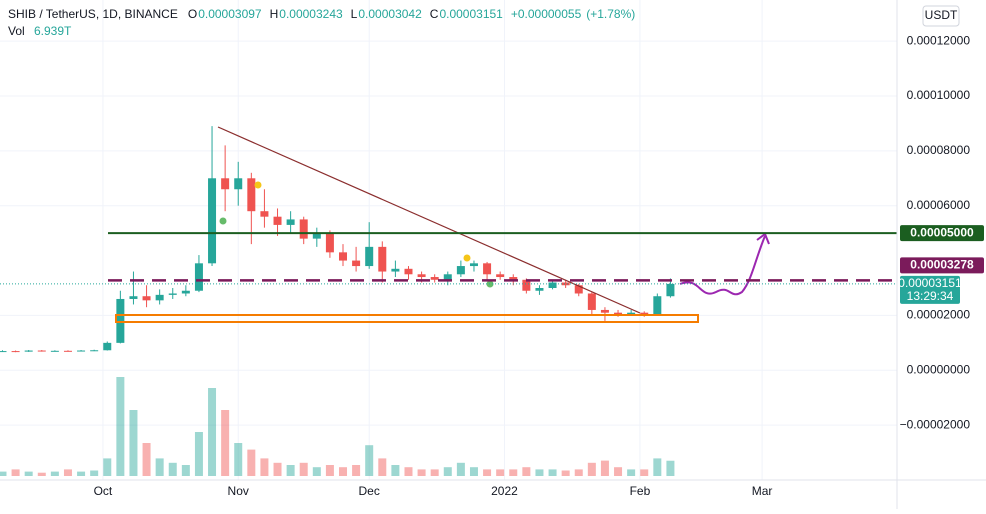  I want to click on countdown: 13:29:34, so click(930, 296).